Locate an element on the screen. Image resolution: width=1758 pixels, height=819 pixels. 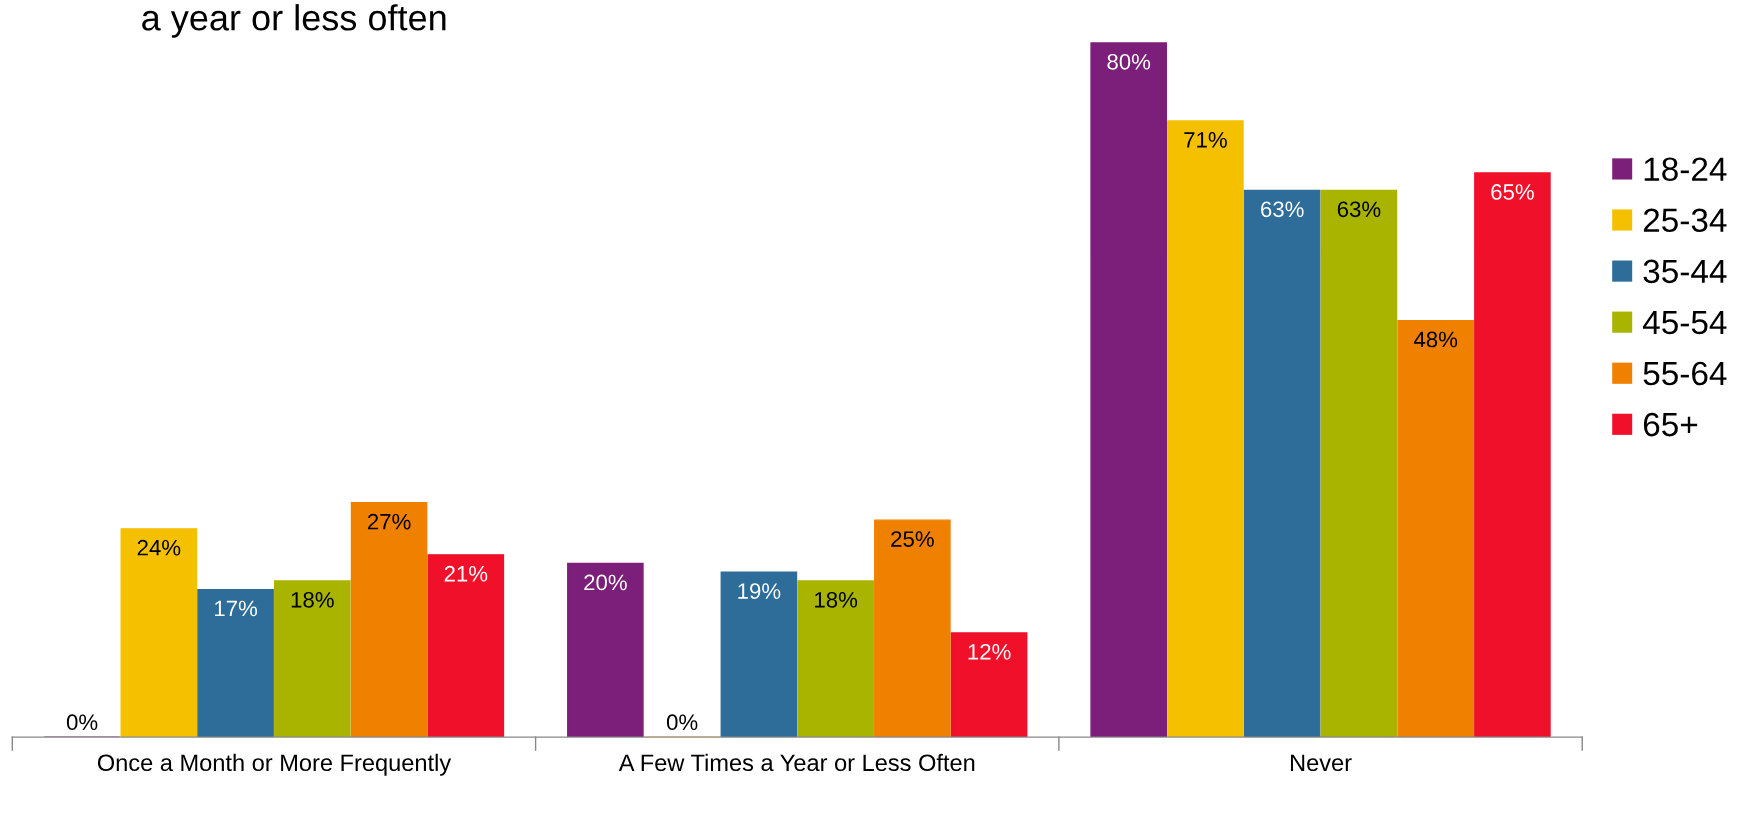
data-label: 25% is located at coordinates (912, 539).